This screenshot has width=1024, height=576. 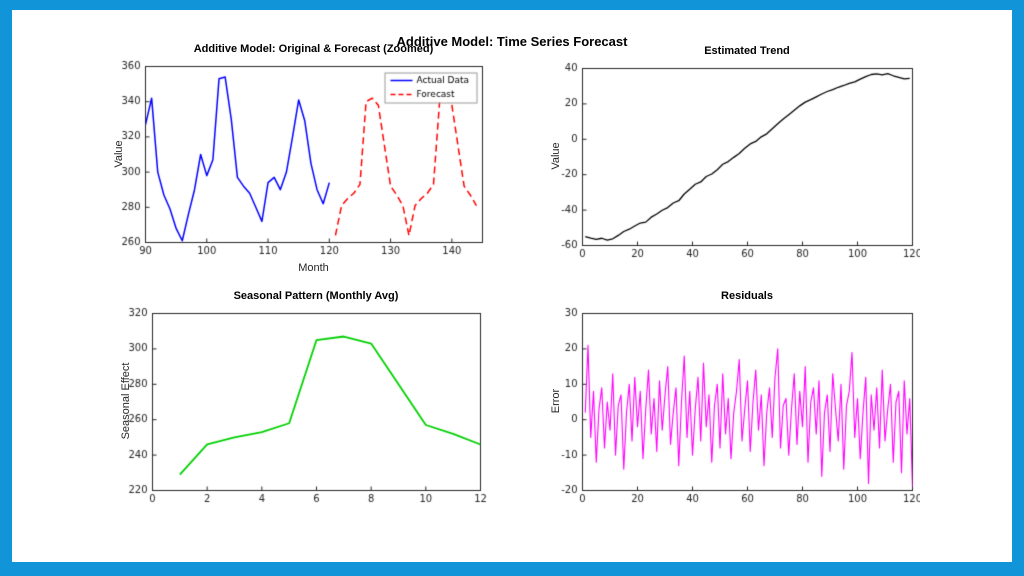 I want to click on subplot-seasonal-title: Seasonal Pattern (Monthly Avg), so click(x=316, y=296).